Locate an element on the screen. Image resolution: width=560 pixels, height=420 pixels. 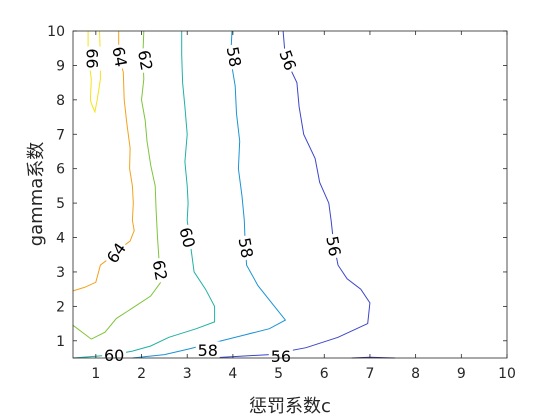
x-tick-label: 1 is located at coordinates (95, 374).